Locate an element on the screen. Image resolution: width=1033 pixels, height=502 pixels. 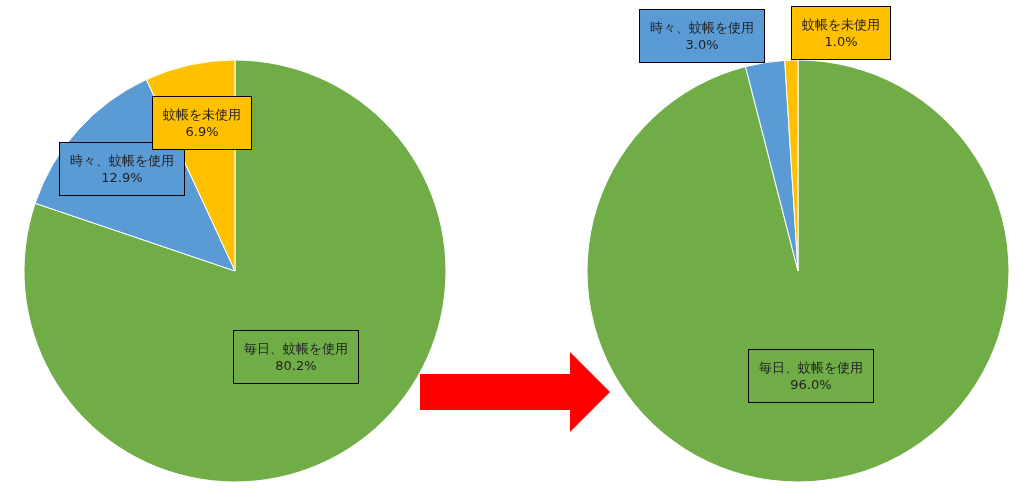
data-label: 6.9% is located at coordinates (202, 131).